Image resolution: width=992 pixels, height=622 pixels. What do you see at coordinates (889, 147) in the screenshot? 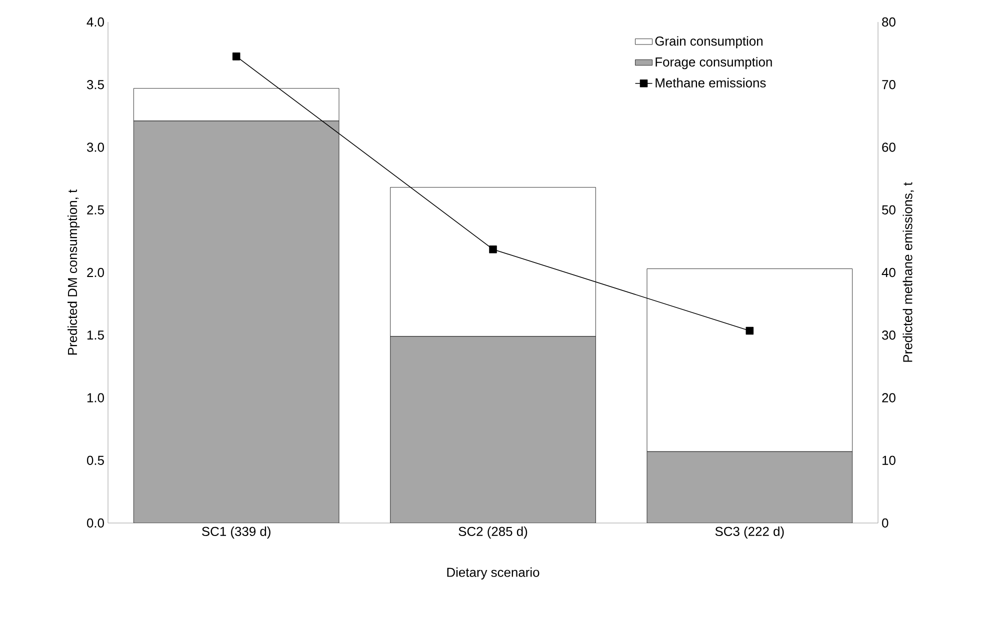
I see `y2-tick-label: 60` at bounding box center [889, 147].